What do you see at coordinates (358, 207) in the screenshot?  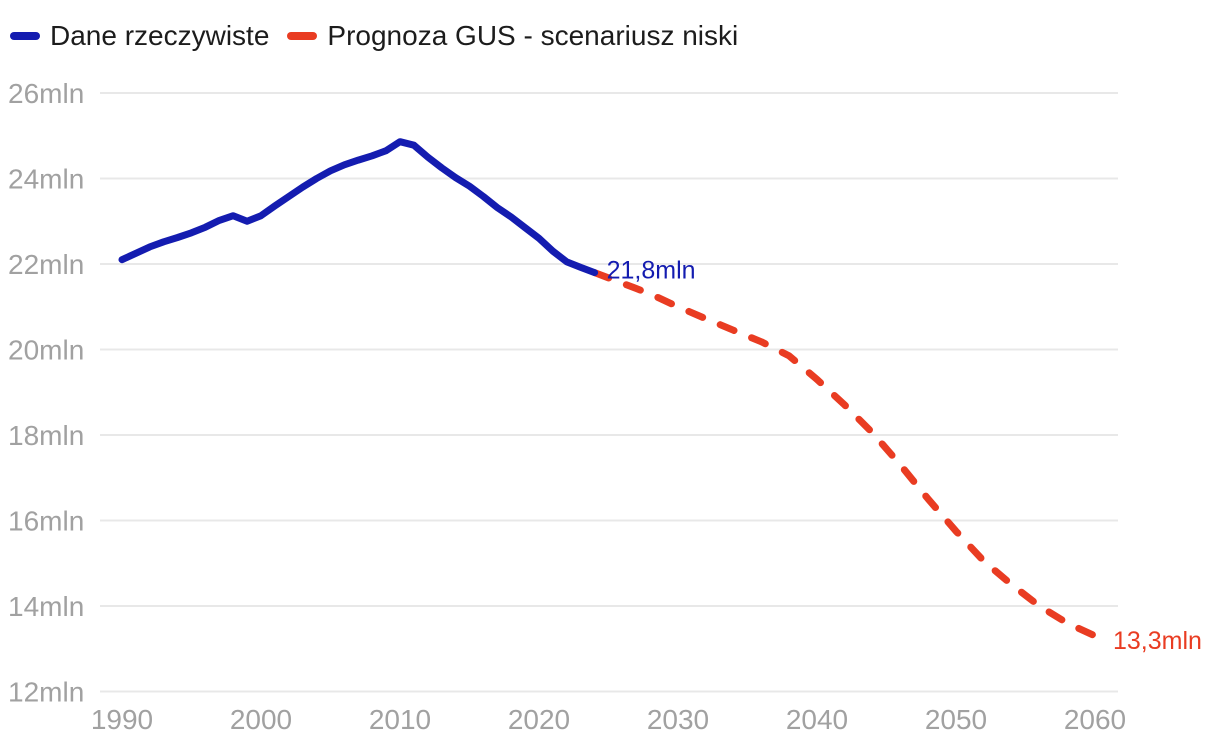 I see `actual-line` at bounding box center [358, 207].